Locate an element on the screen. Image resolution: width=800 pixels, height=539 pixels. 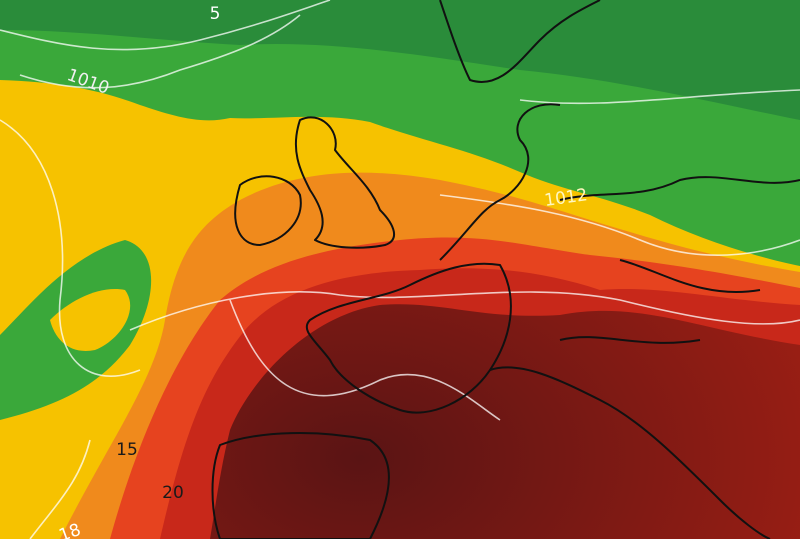
contour-label: 15 is located at coordinates (127, 450).